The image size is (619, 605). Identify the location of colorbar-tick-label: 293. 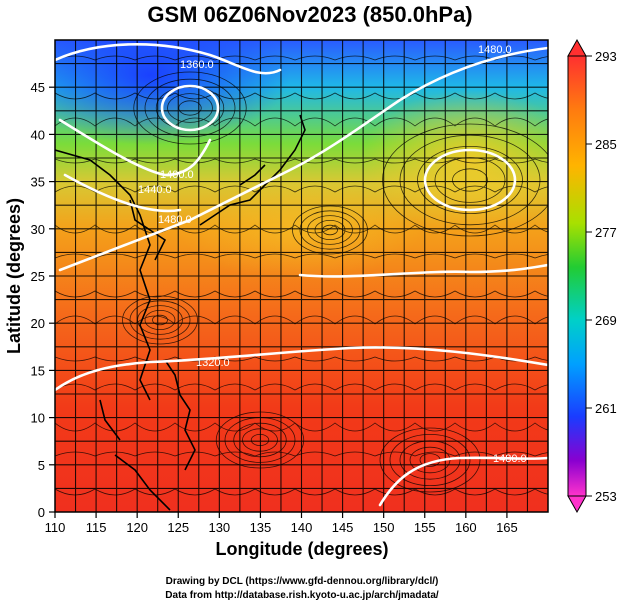
(606, 56).